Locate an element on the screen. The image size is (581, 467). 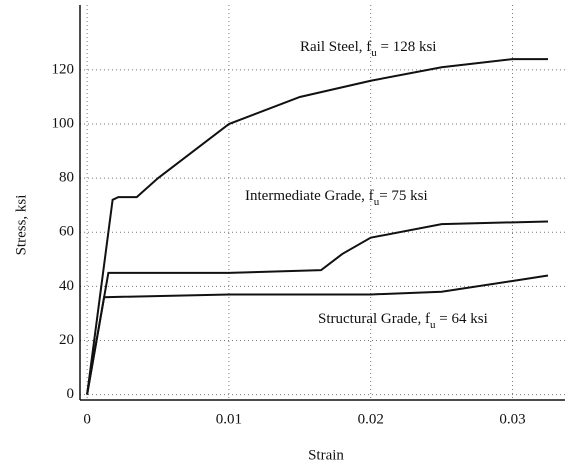
annotation-text: = 64 ksi is located at coordinates (462, 319).